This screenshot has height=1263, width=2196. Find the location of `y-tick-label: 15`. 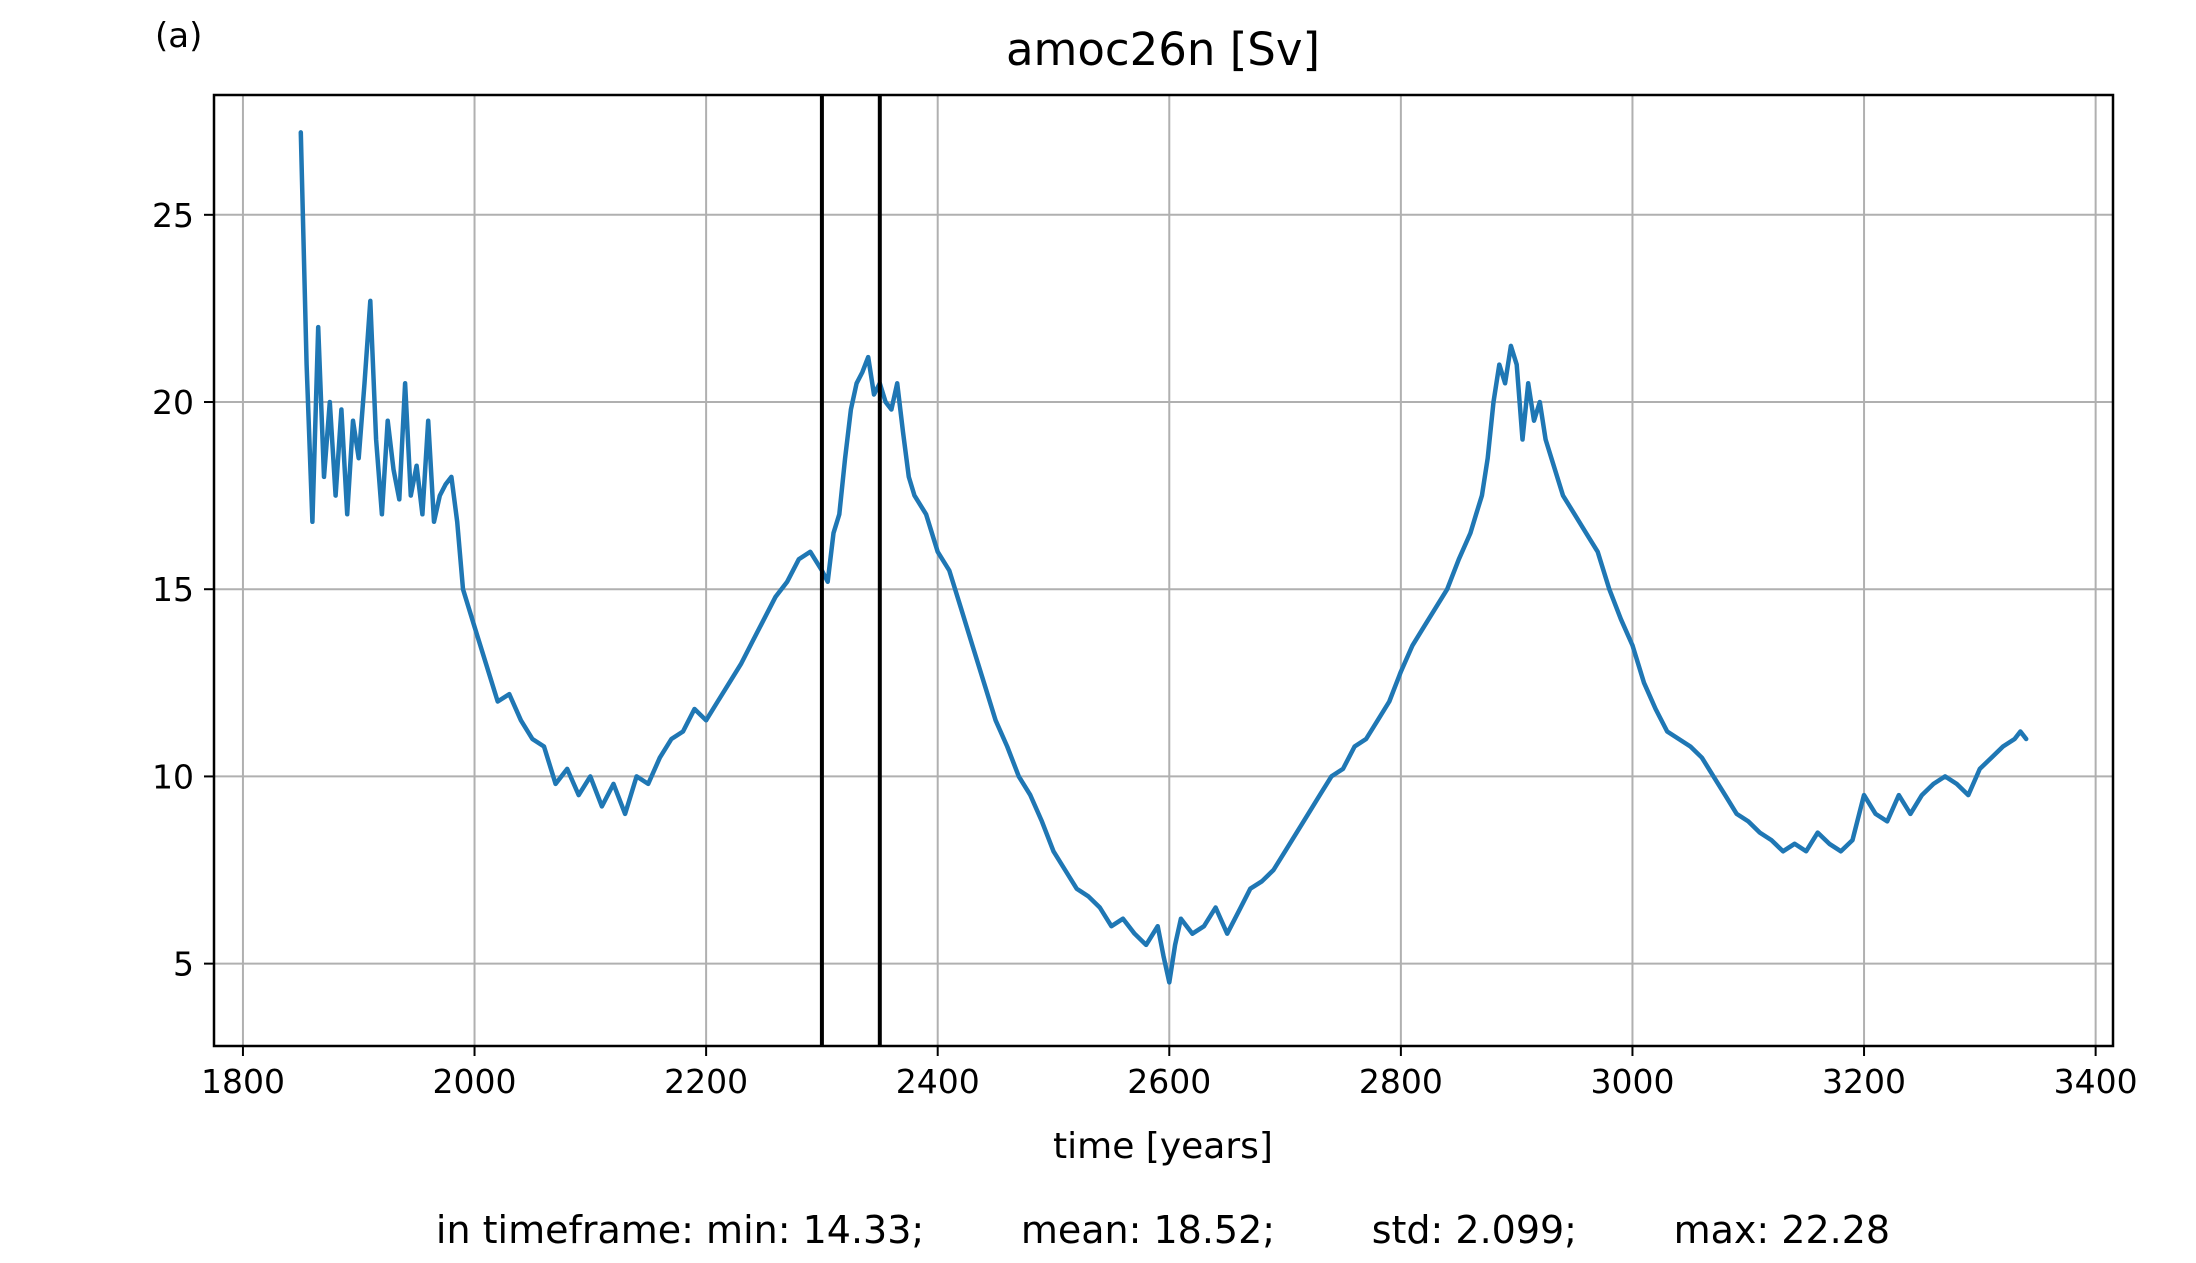

y-tick-label: 15 is located at coordinates (173, 589).